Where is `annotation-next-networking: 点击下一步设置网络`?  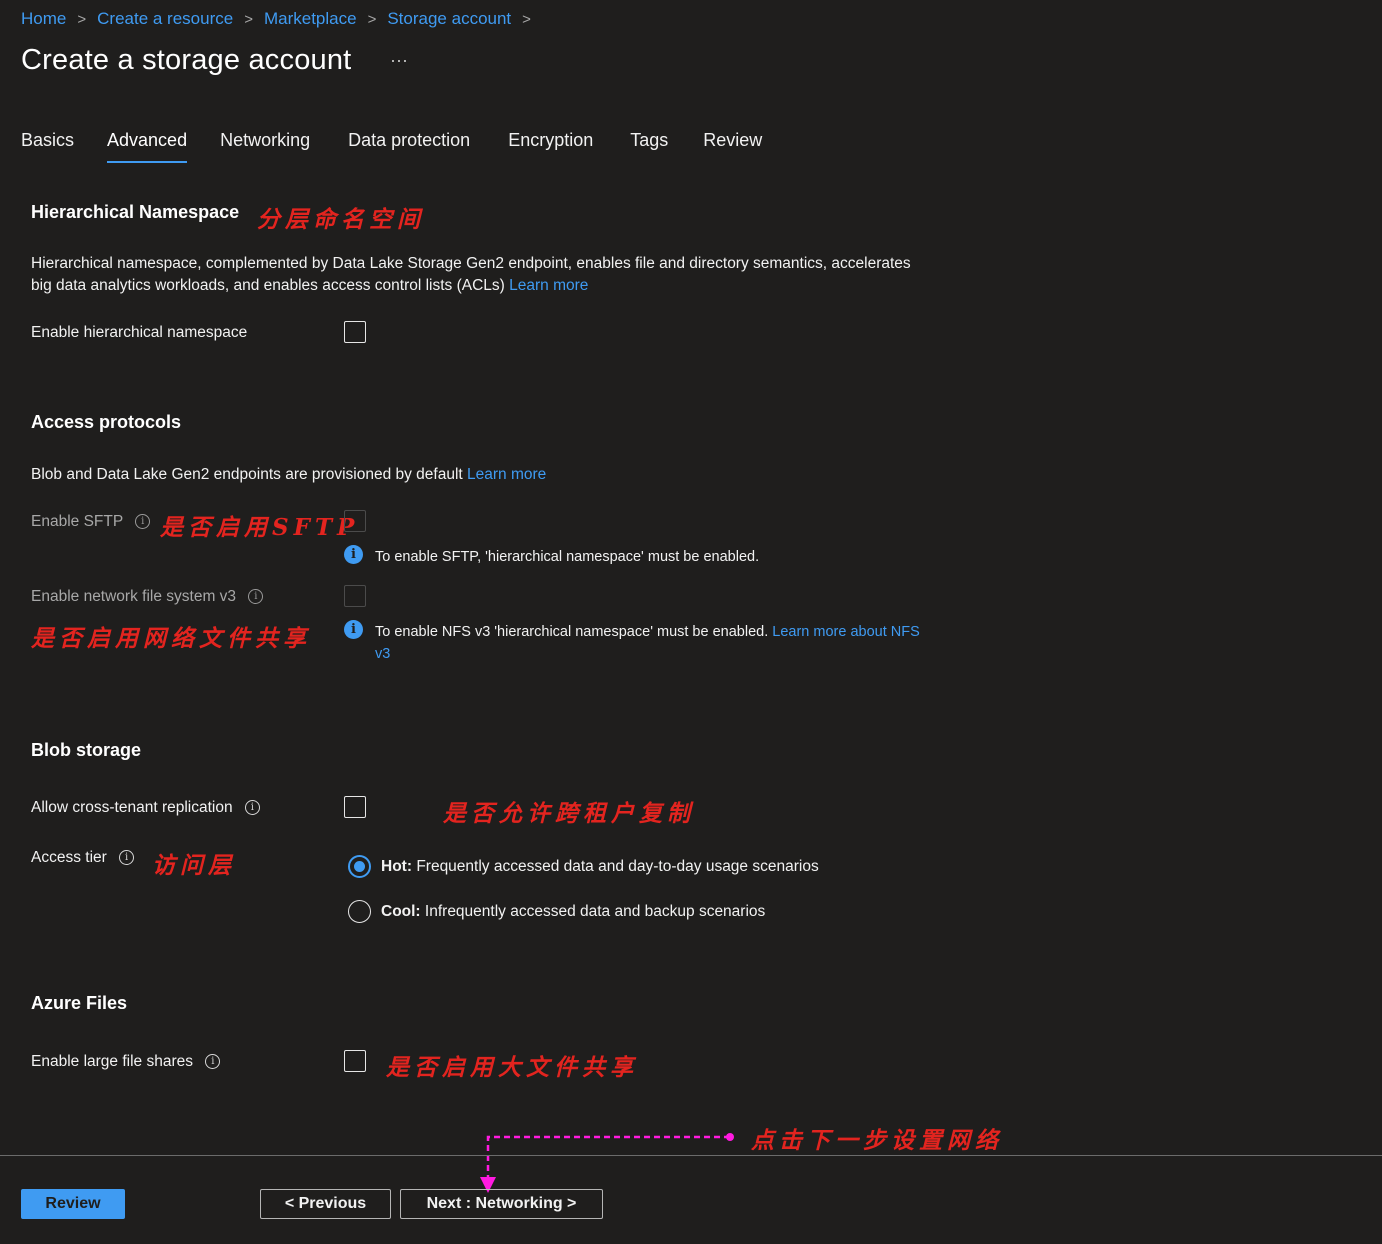 annotation-next-networking: 点击下一步设置网络 is located at coordinates (877, 1140).